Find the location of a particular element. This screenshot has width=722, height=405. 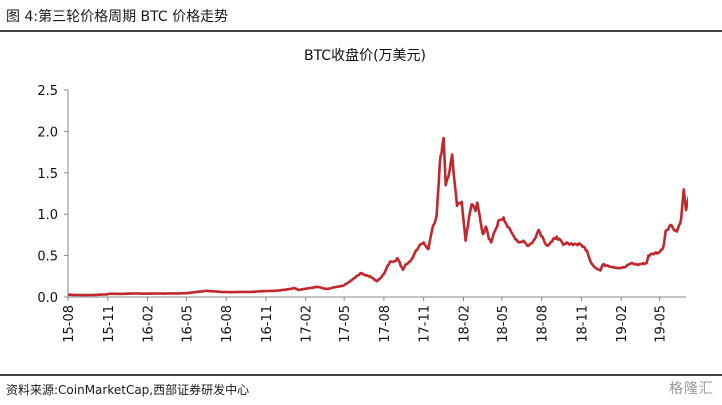

figure-title: 图 4:第三轮价格周期 BTC 价格走势 is located at coordinates (117, 17).